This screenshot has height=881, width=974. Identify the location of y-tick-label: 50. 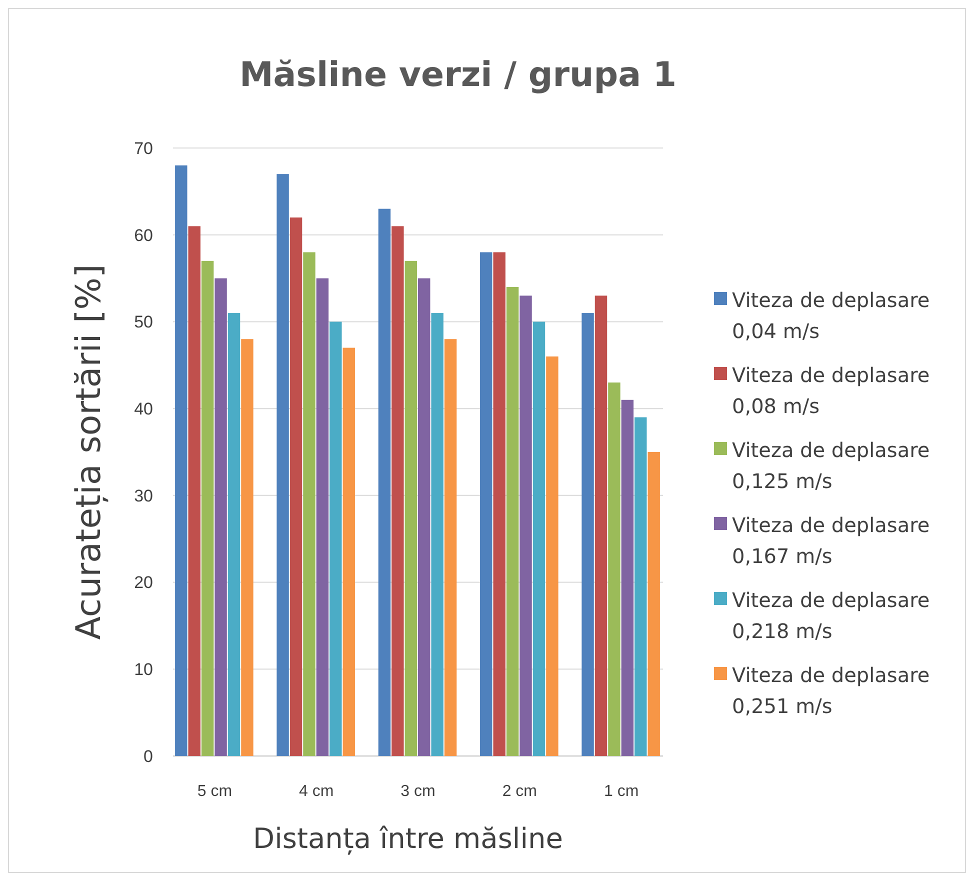
(143, 322).